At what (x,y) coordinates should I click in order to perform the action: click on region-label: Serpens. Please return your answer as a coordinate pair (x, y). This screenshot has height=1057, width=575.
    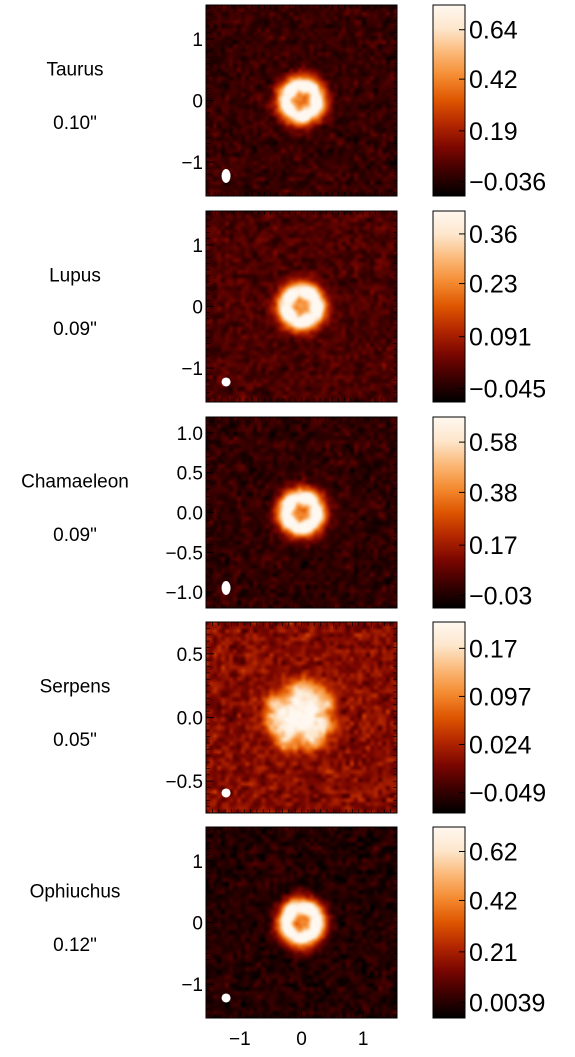
    Looking at the image, I should click on (75, 687).